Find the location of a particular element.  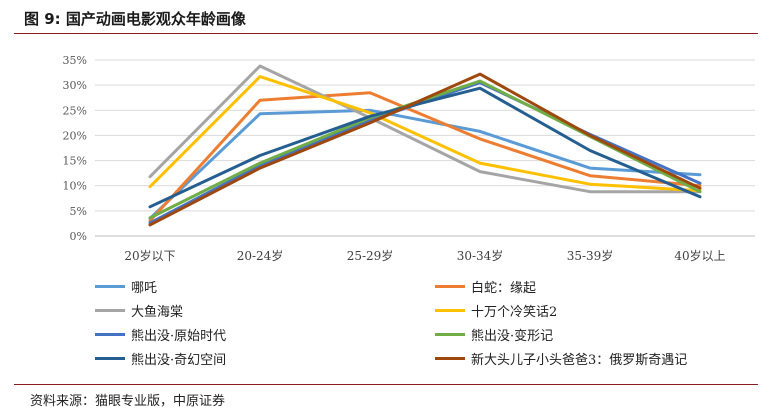

legend-label: 哪吒 is located at coordinates (144, 288).